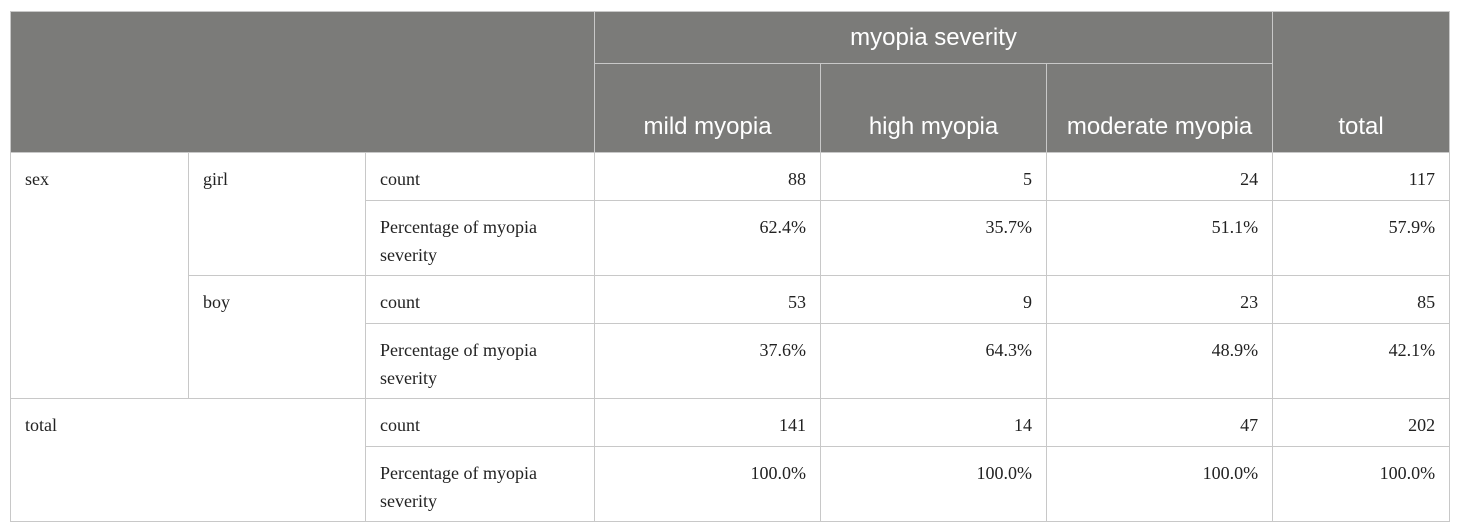  I want to click on header-high-myopia: high myopia, so click(934, 108).